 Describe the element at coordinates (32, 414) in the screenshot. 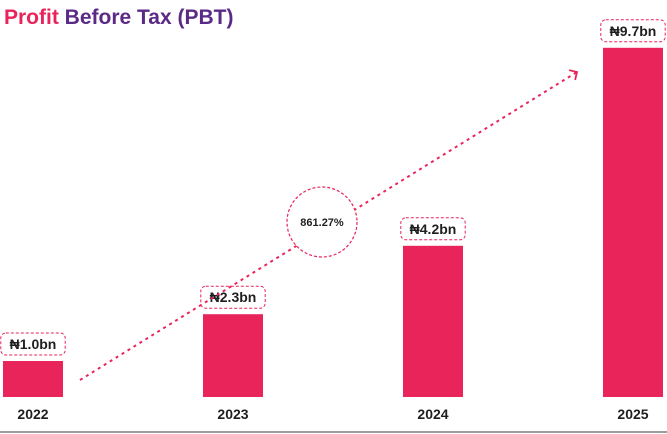

I see `x-tick-2022: 2022` at that location.